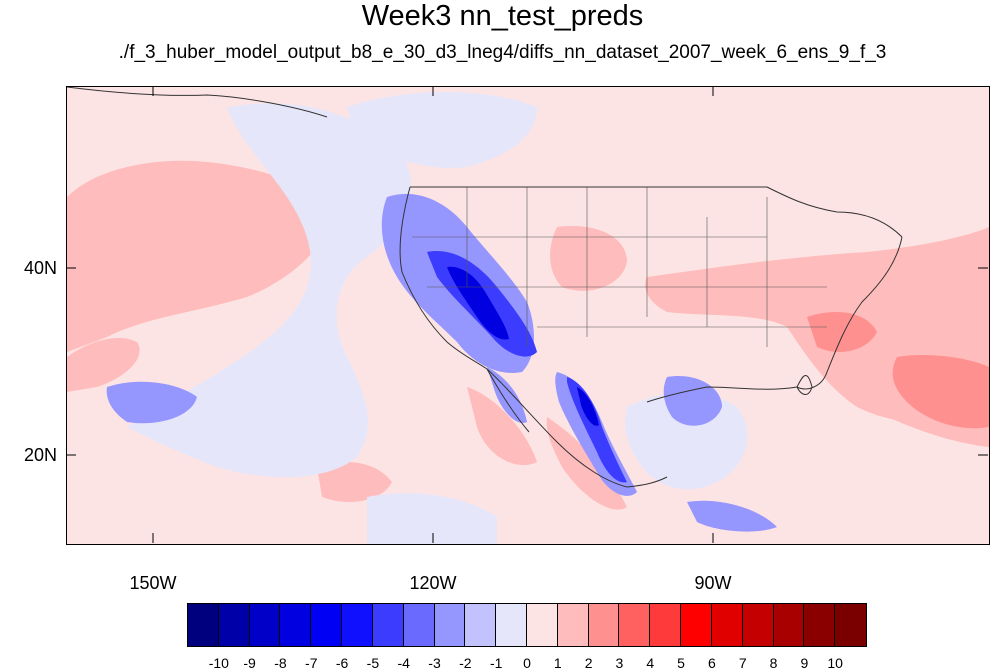 The height and width of the screenshot is (672, 1005). I want to click on lon-label-120w: 120W, so click(433, 583).